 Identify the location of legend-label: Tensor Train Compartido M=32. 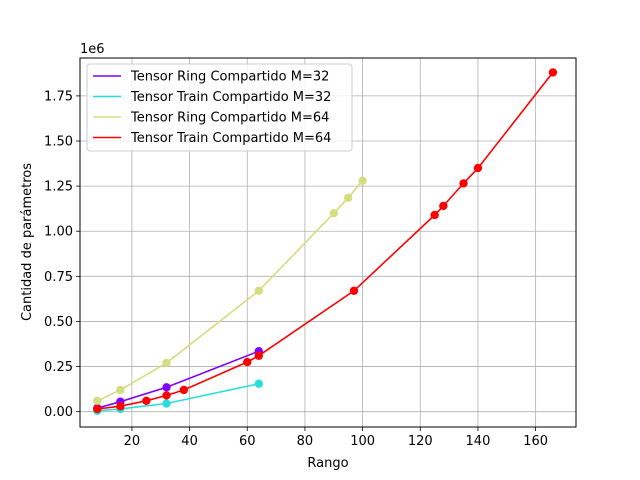
(230, 97).